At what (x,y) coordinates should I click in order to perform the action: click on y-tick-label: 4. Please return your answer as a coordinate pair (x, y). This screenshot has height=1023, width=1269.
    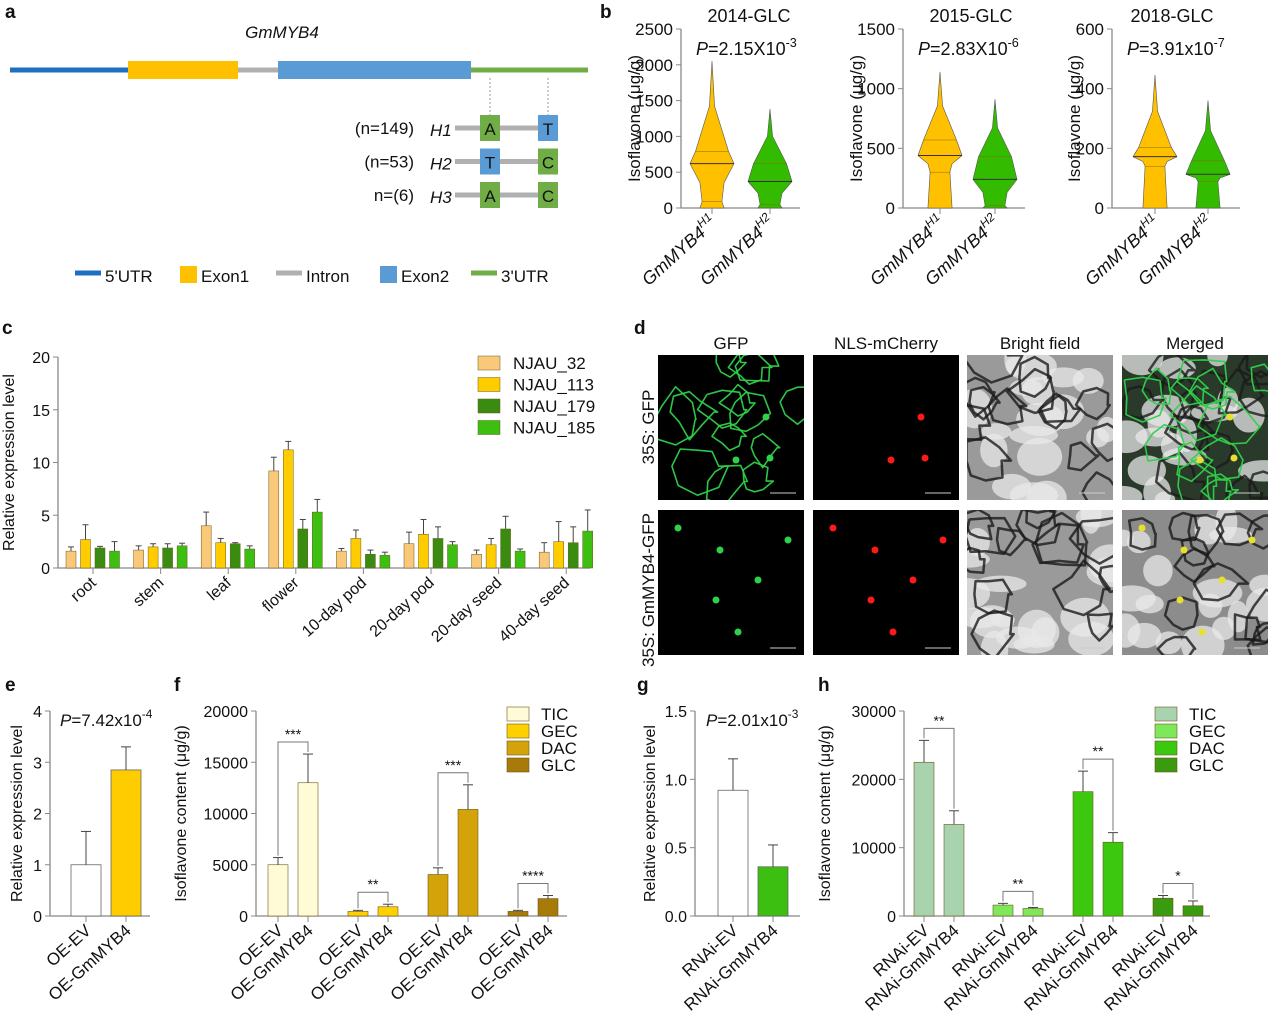
    Looking at the image, I should click on (37, 712).